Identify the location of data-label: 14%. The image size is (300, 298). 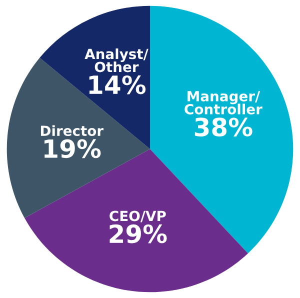
(117, 84).